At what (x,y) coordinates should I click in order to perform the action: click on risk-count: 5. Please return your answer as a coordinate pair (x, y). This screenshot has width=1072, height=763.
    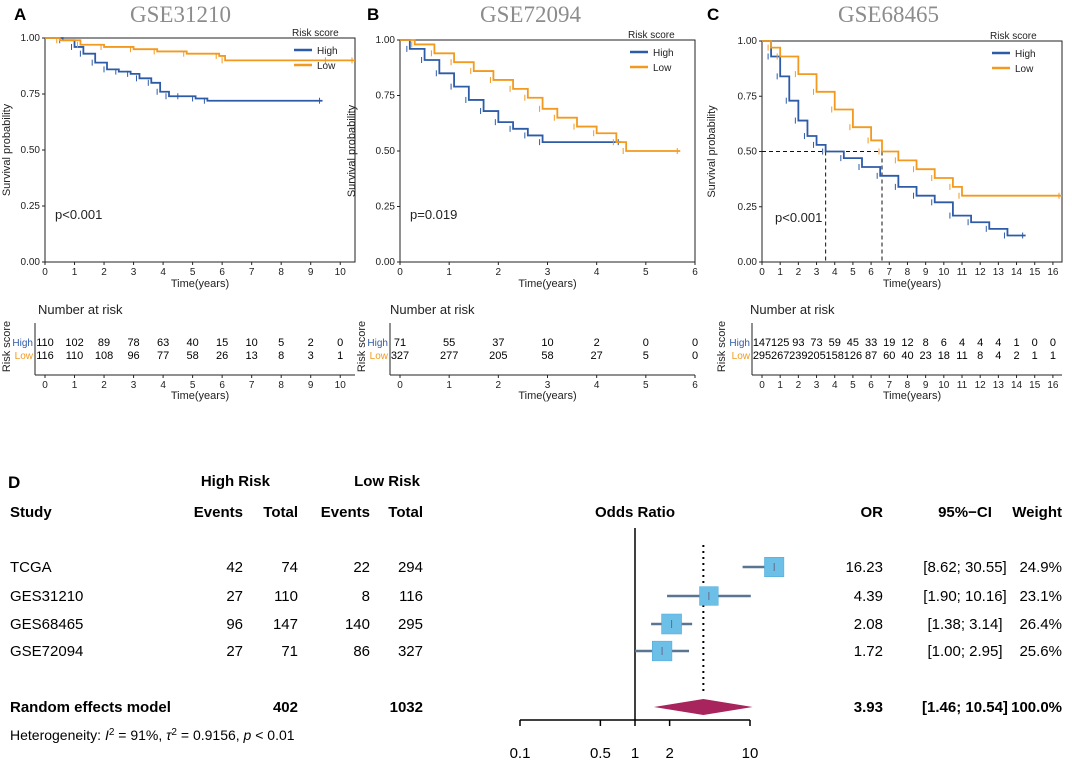
    Looking at the image, I should click on (281, 343).